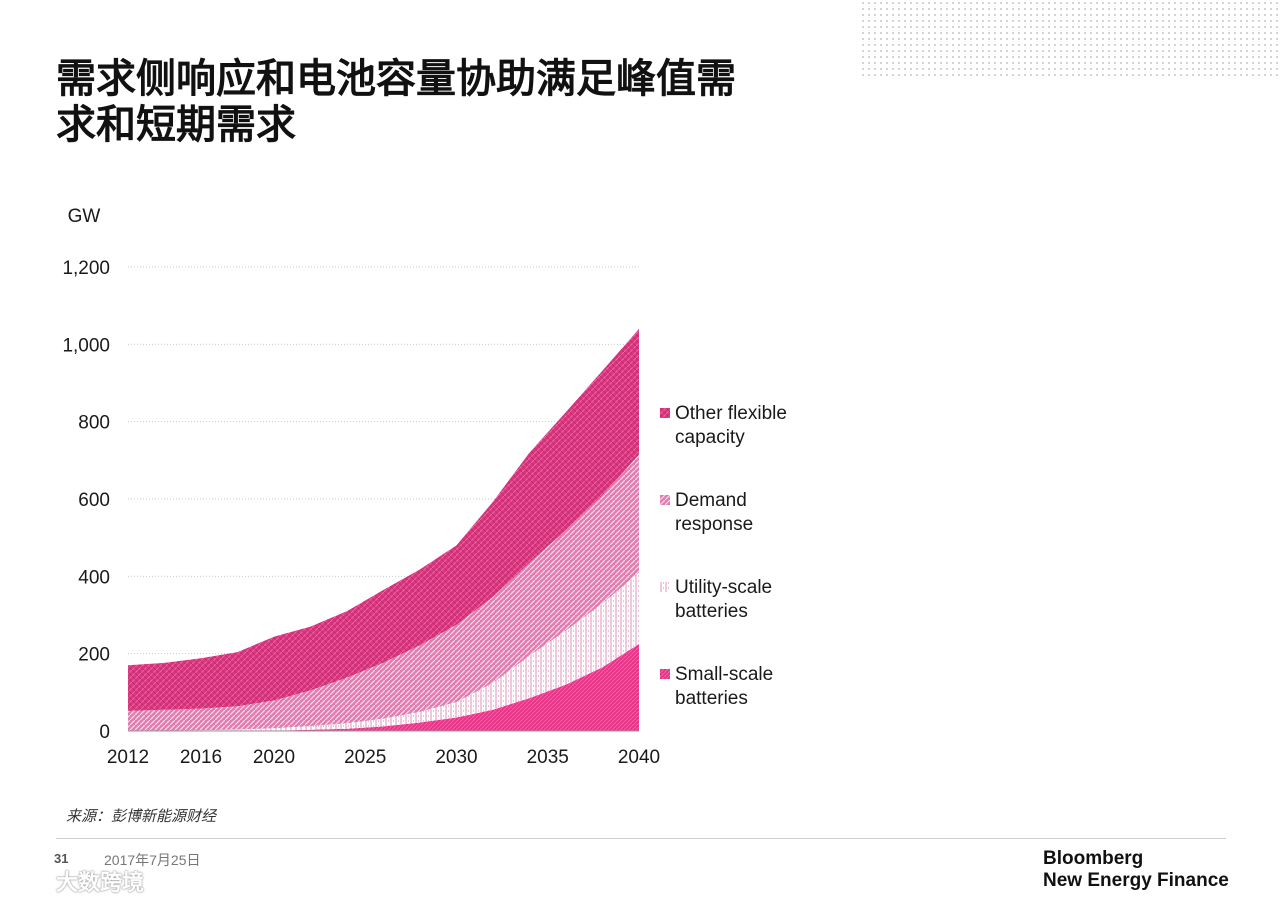  Describe the element at coordinates (665, 587) in the screenshot. I see `legend-swatch-utility-batteries` at that location.